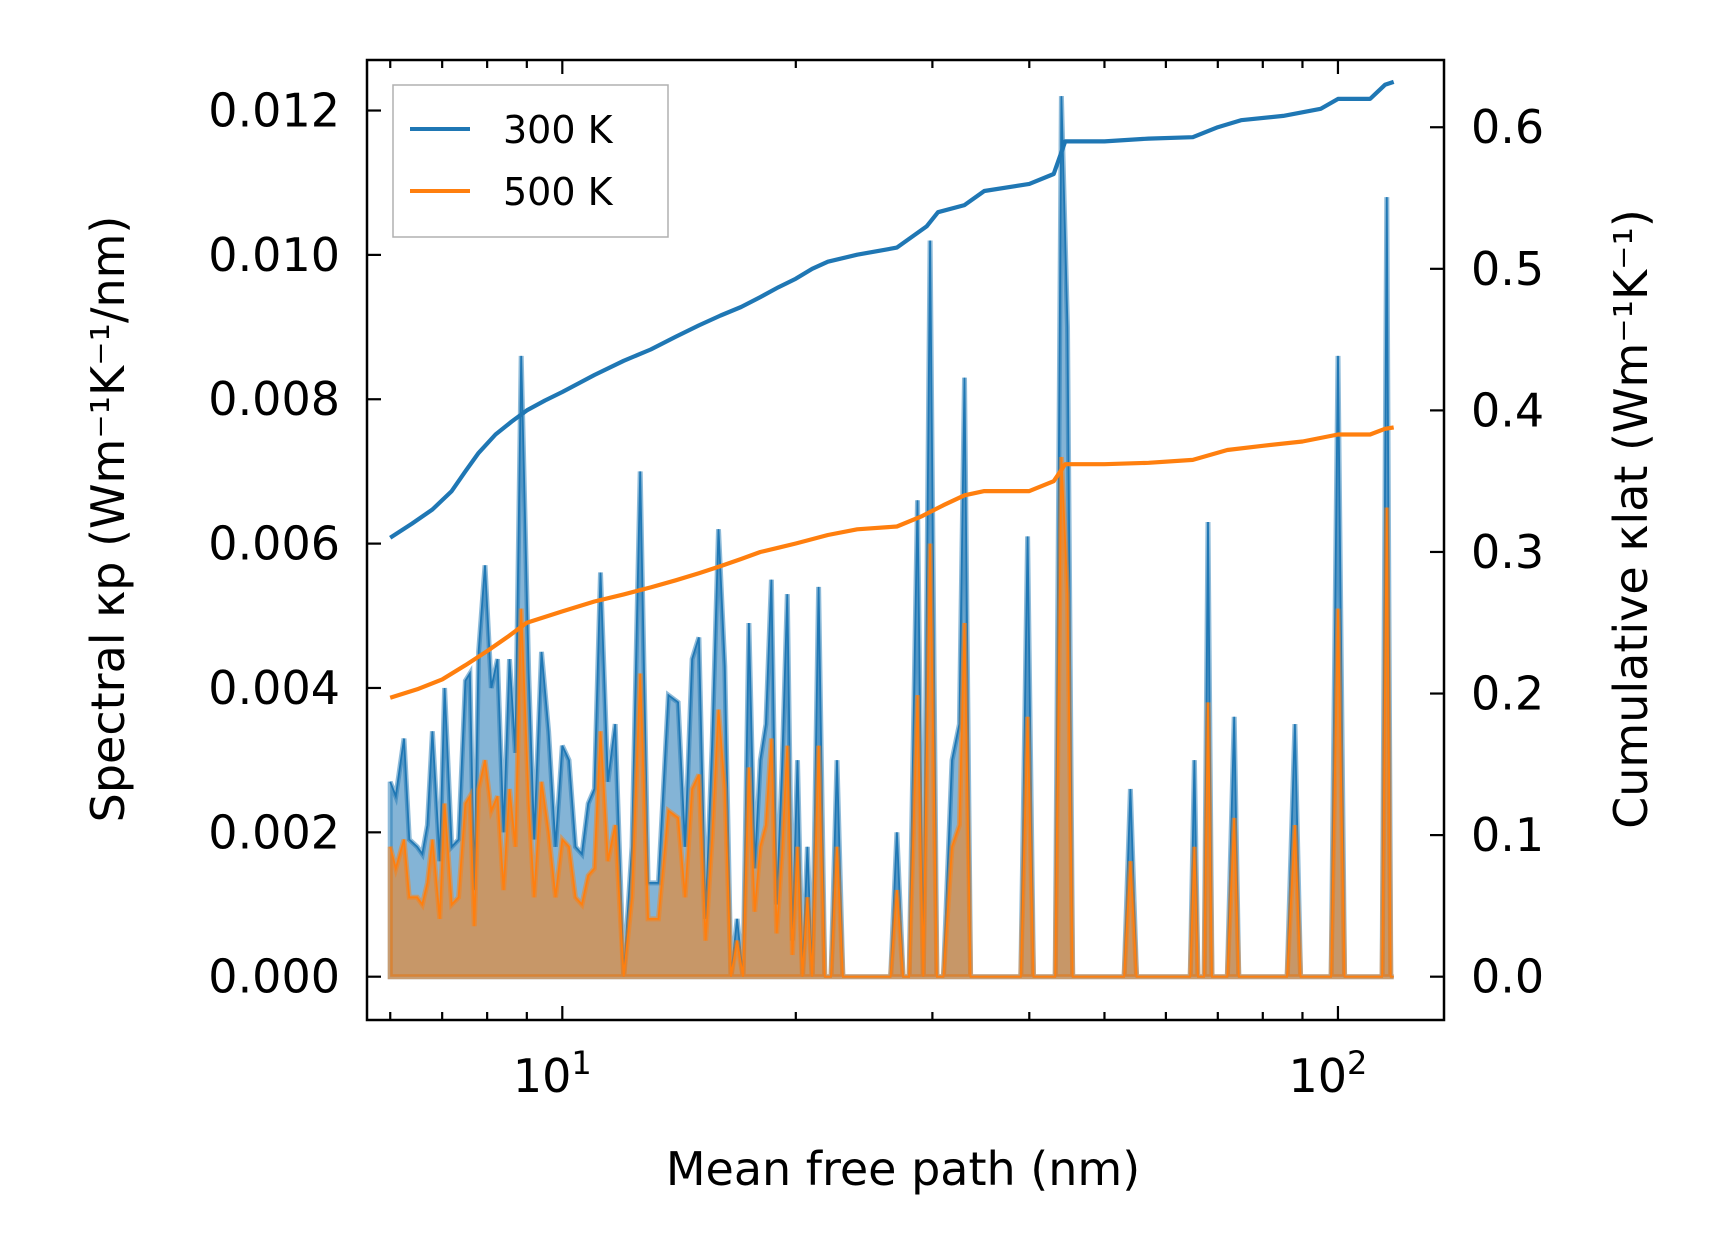 This screenshot has width=1716, height=1254. I want to click on x-axis-title: Mean free path (nm), so click(903, 1169).